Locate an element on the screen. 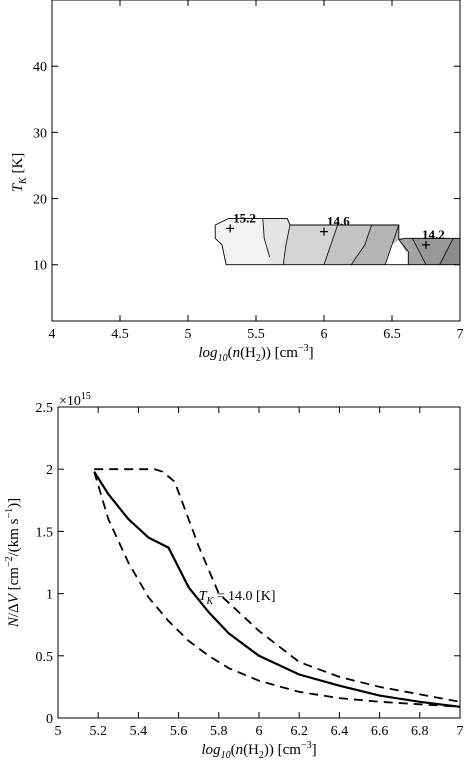  x-tick-label: 6.4 is located at coordinates (340, 731).